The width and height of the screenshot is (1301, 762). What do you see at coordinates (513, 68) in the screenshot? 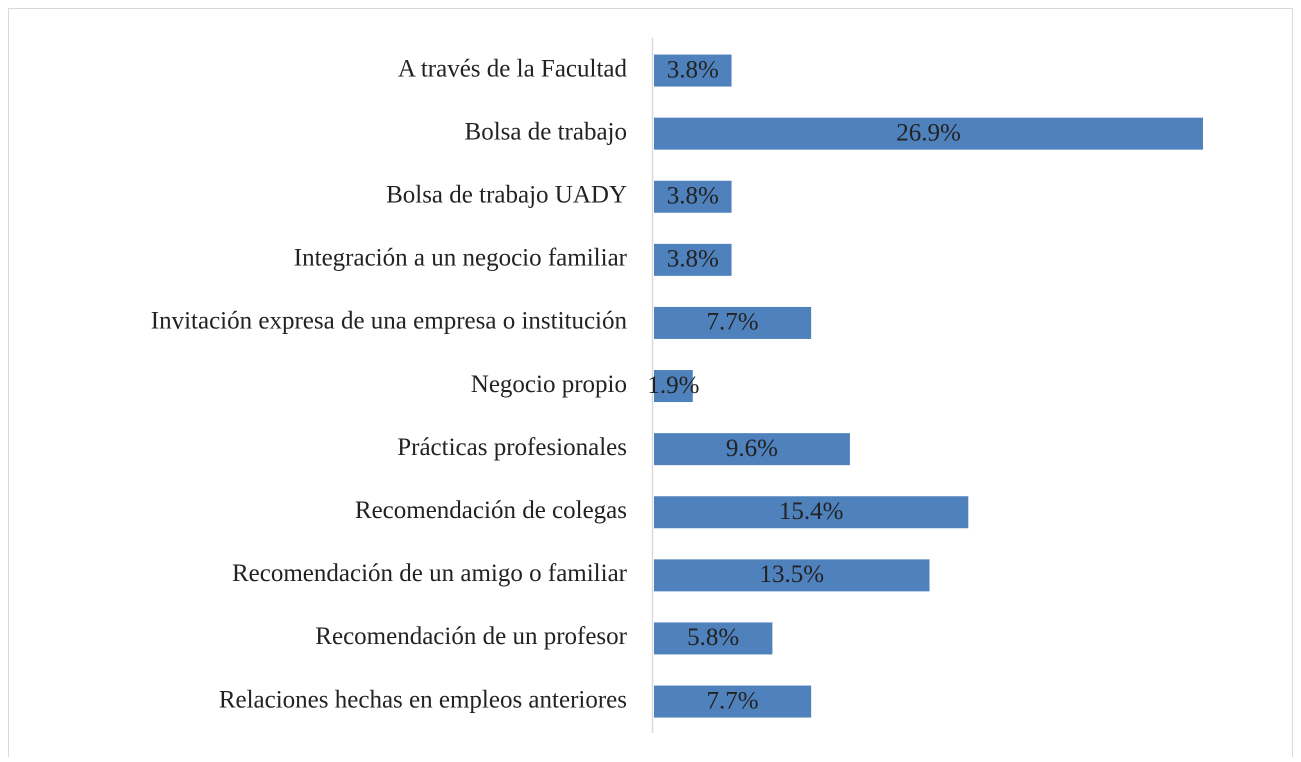
I see `category-label: A través de la Facultad` at bounding box center [513, 68].